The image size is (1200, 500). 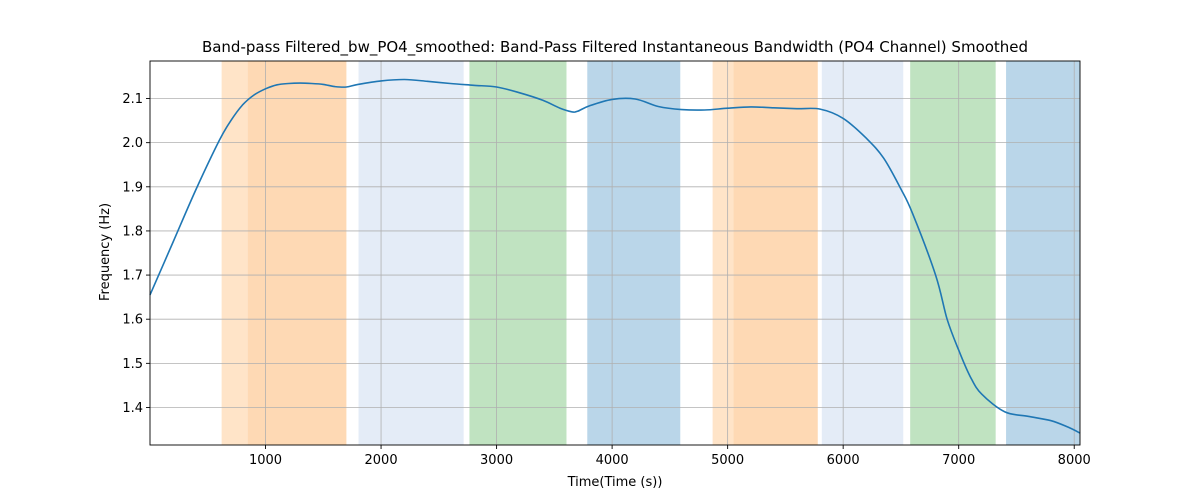 What do you see at coordinates (615, 482) in the screenshot?
I see `x-axis-label: Time(Time (s))` at bounding box center [615, 482].